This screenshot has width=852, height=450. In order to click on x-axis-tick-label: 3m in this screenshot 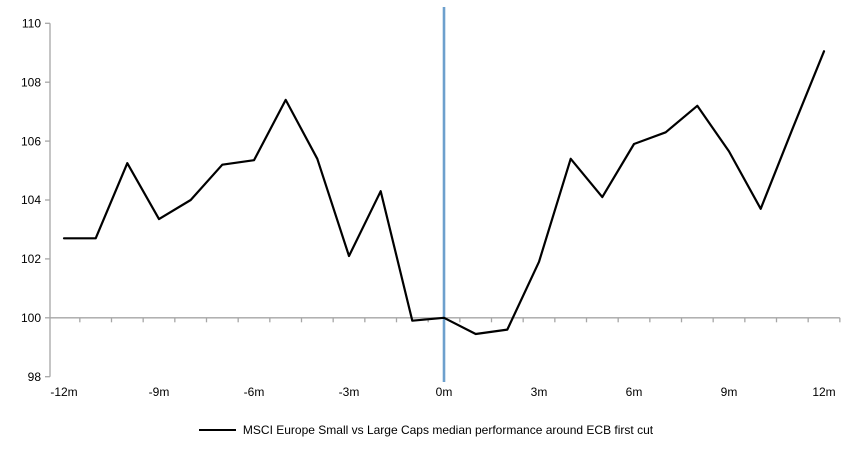, I will do `click(539, 392)`.